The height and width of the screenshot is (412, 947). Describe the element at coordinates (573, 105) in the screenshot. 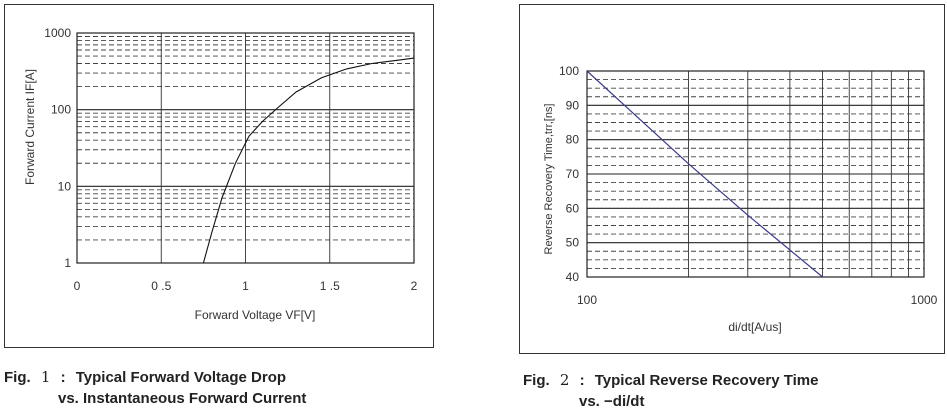

I see `chart2-y-tick-label: 90` at that location.